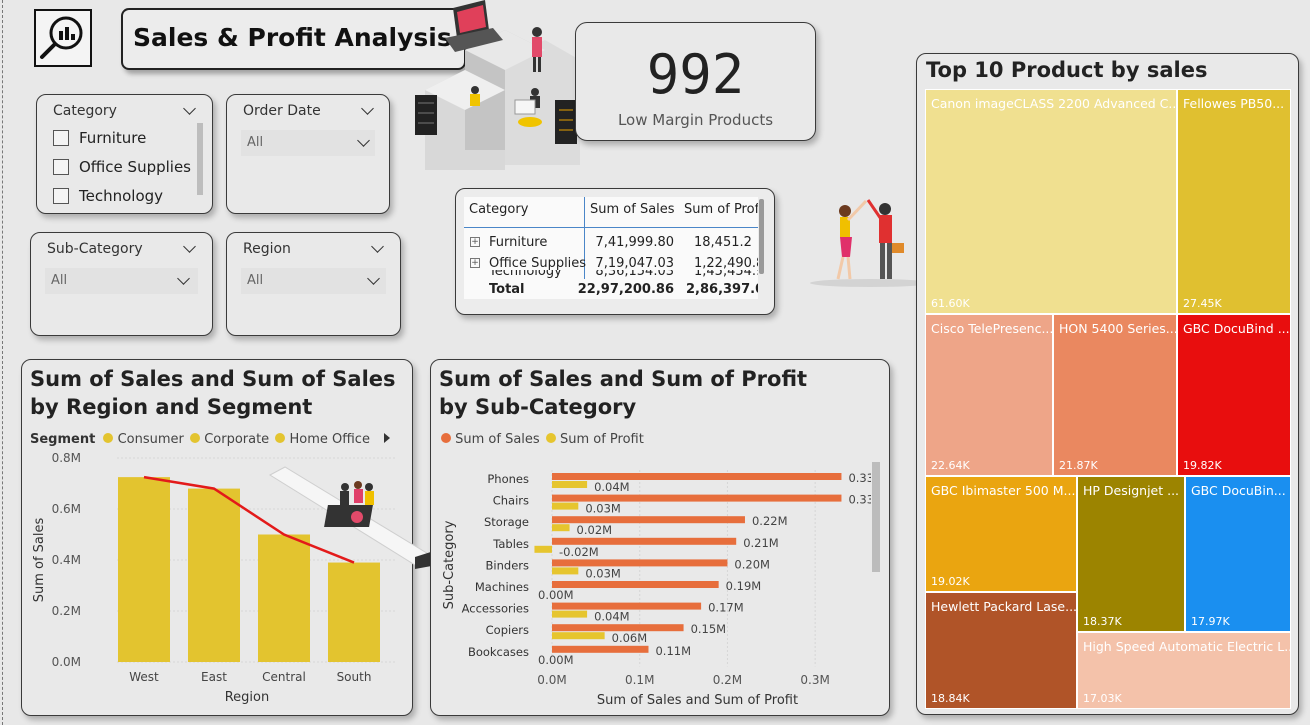 This screenshot has height=725, width=1310. I want to click on sub-category-slicer-label: Sub-Category, so click(95, 249).